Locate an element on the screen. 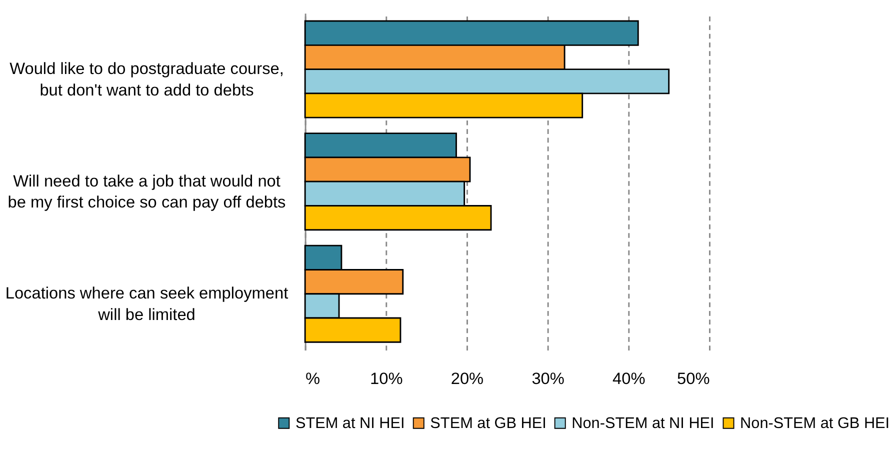  legend-label: STEM at GB HEI is located at coordinates (488, 423).